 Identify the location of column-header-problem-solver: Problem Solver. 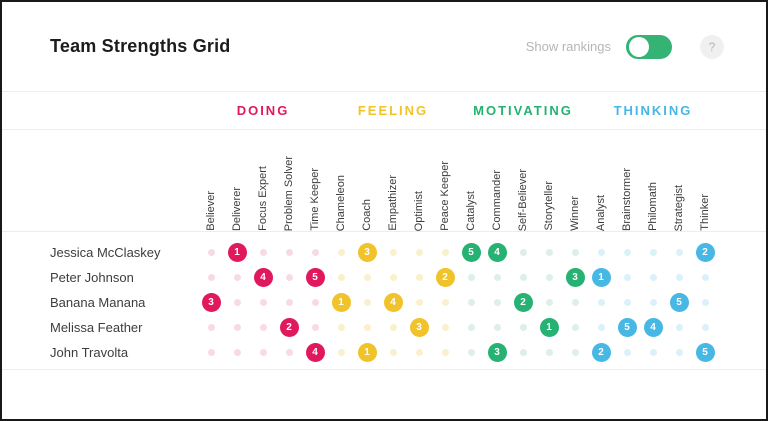
(289, 180).